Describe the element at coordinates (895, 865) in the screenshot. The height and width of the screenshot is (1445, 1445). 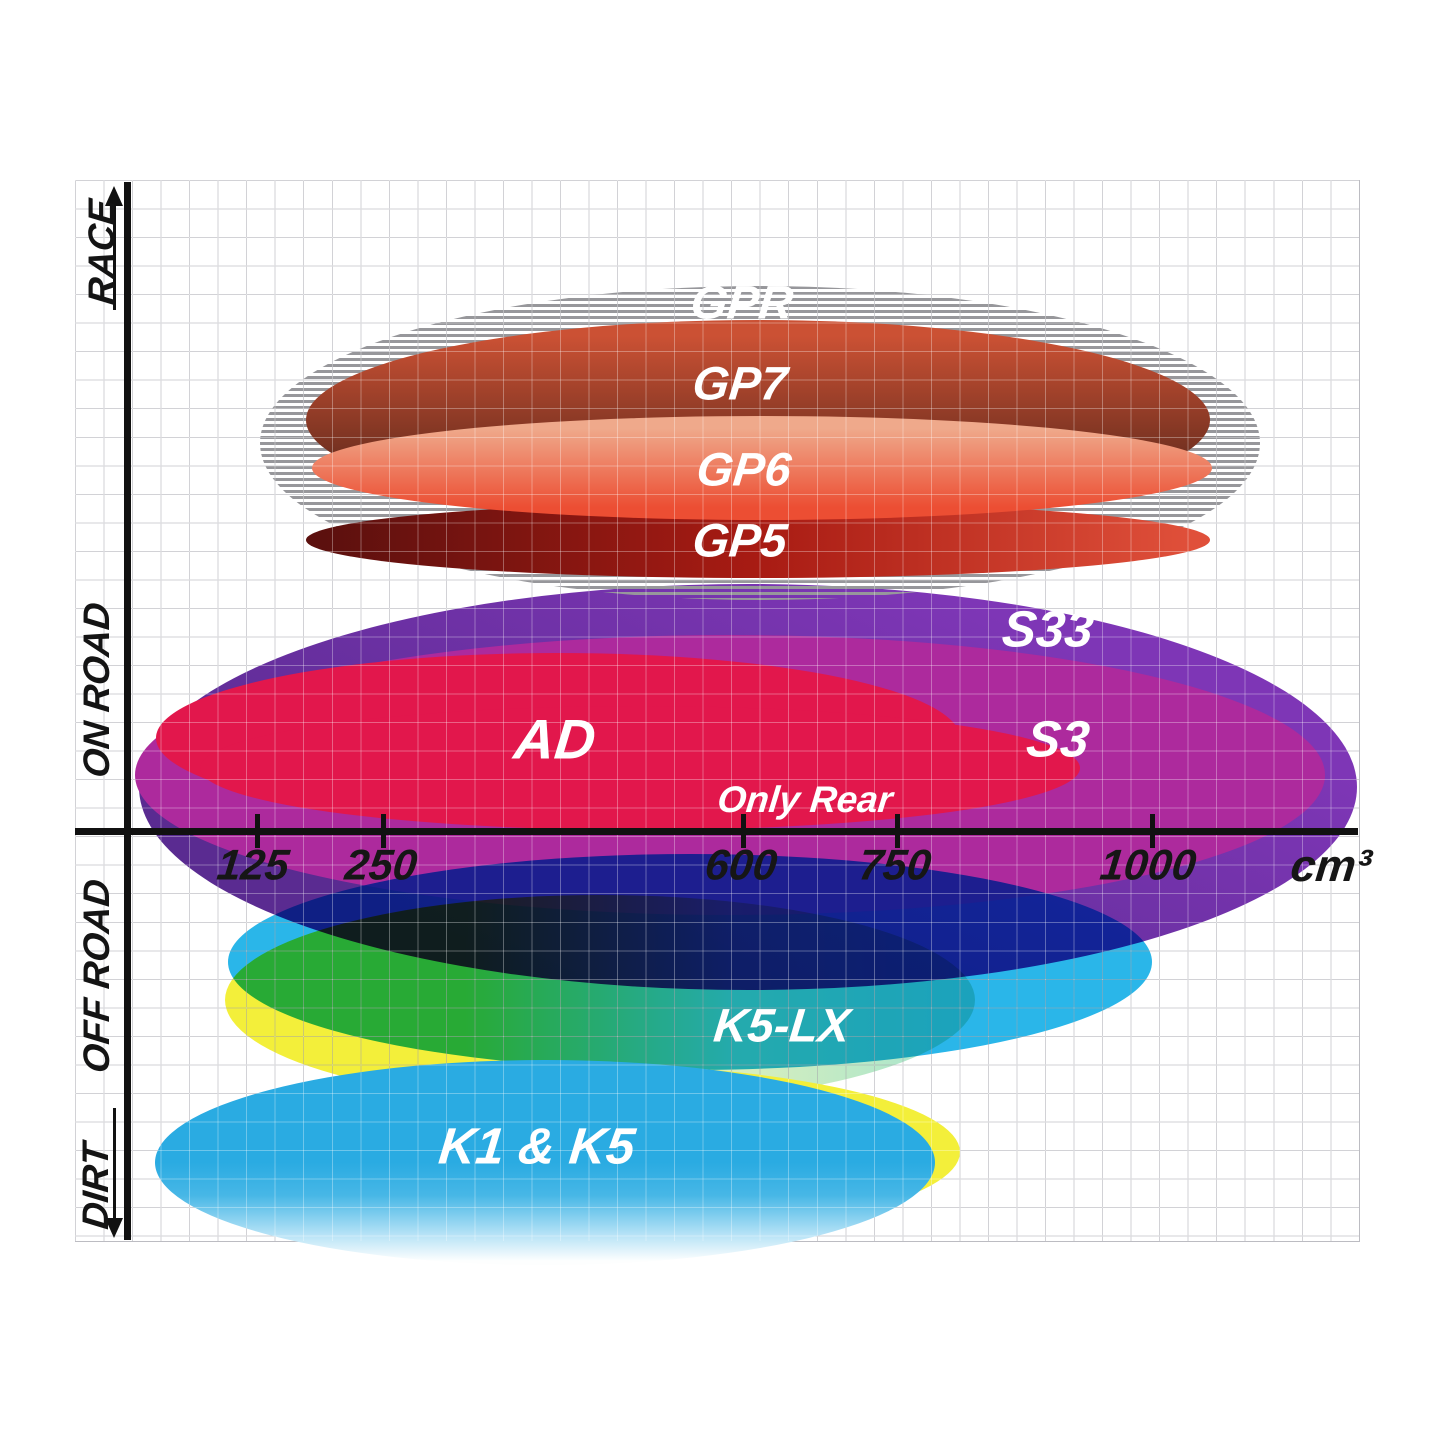
I see `x-tick-label-750: 750` at that location.